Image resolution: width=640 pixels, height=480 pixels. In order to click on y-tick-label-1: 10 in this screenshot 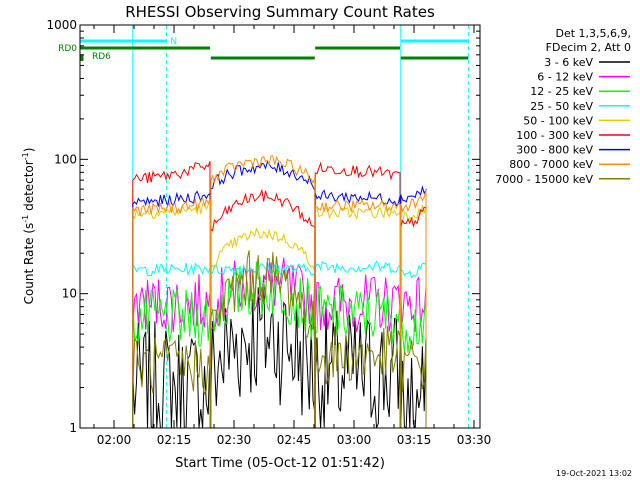, I will do `click(69, 294)`.